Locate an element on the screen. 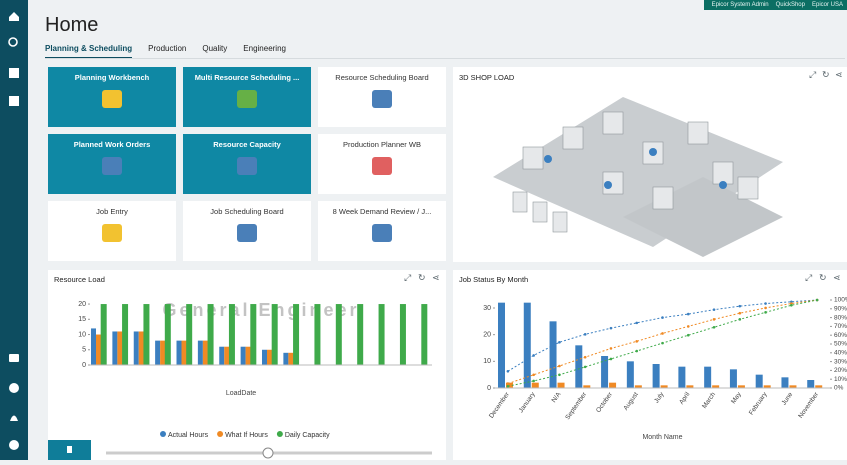  legend-label: Daily Capacity is located at coordinates (307, 435).